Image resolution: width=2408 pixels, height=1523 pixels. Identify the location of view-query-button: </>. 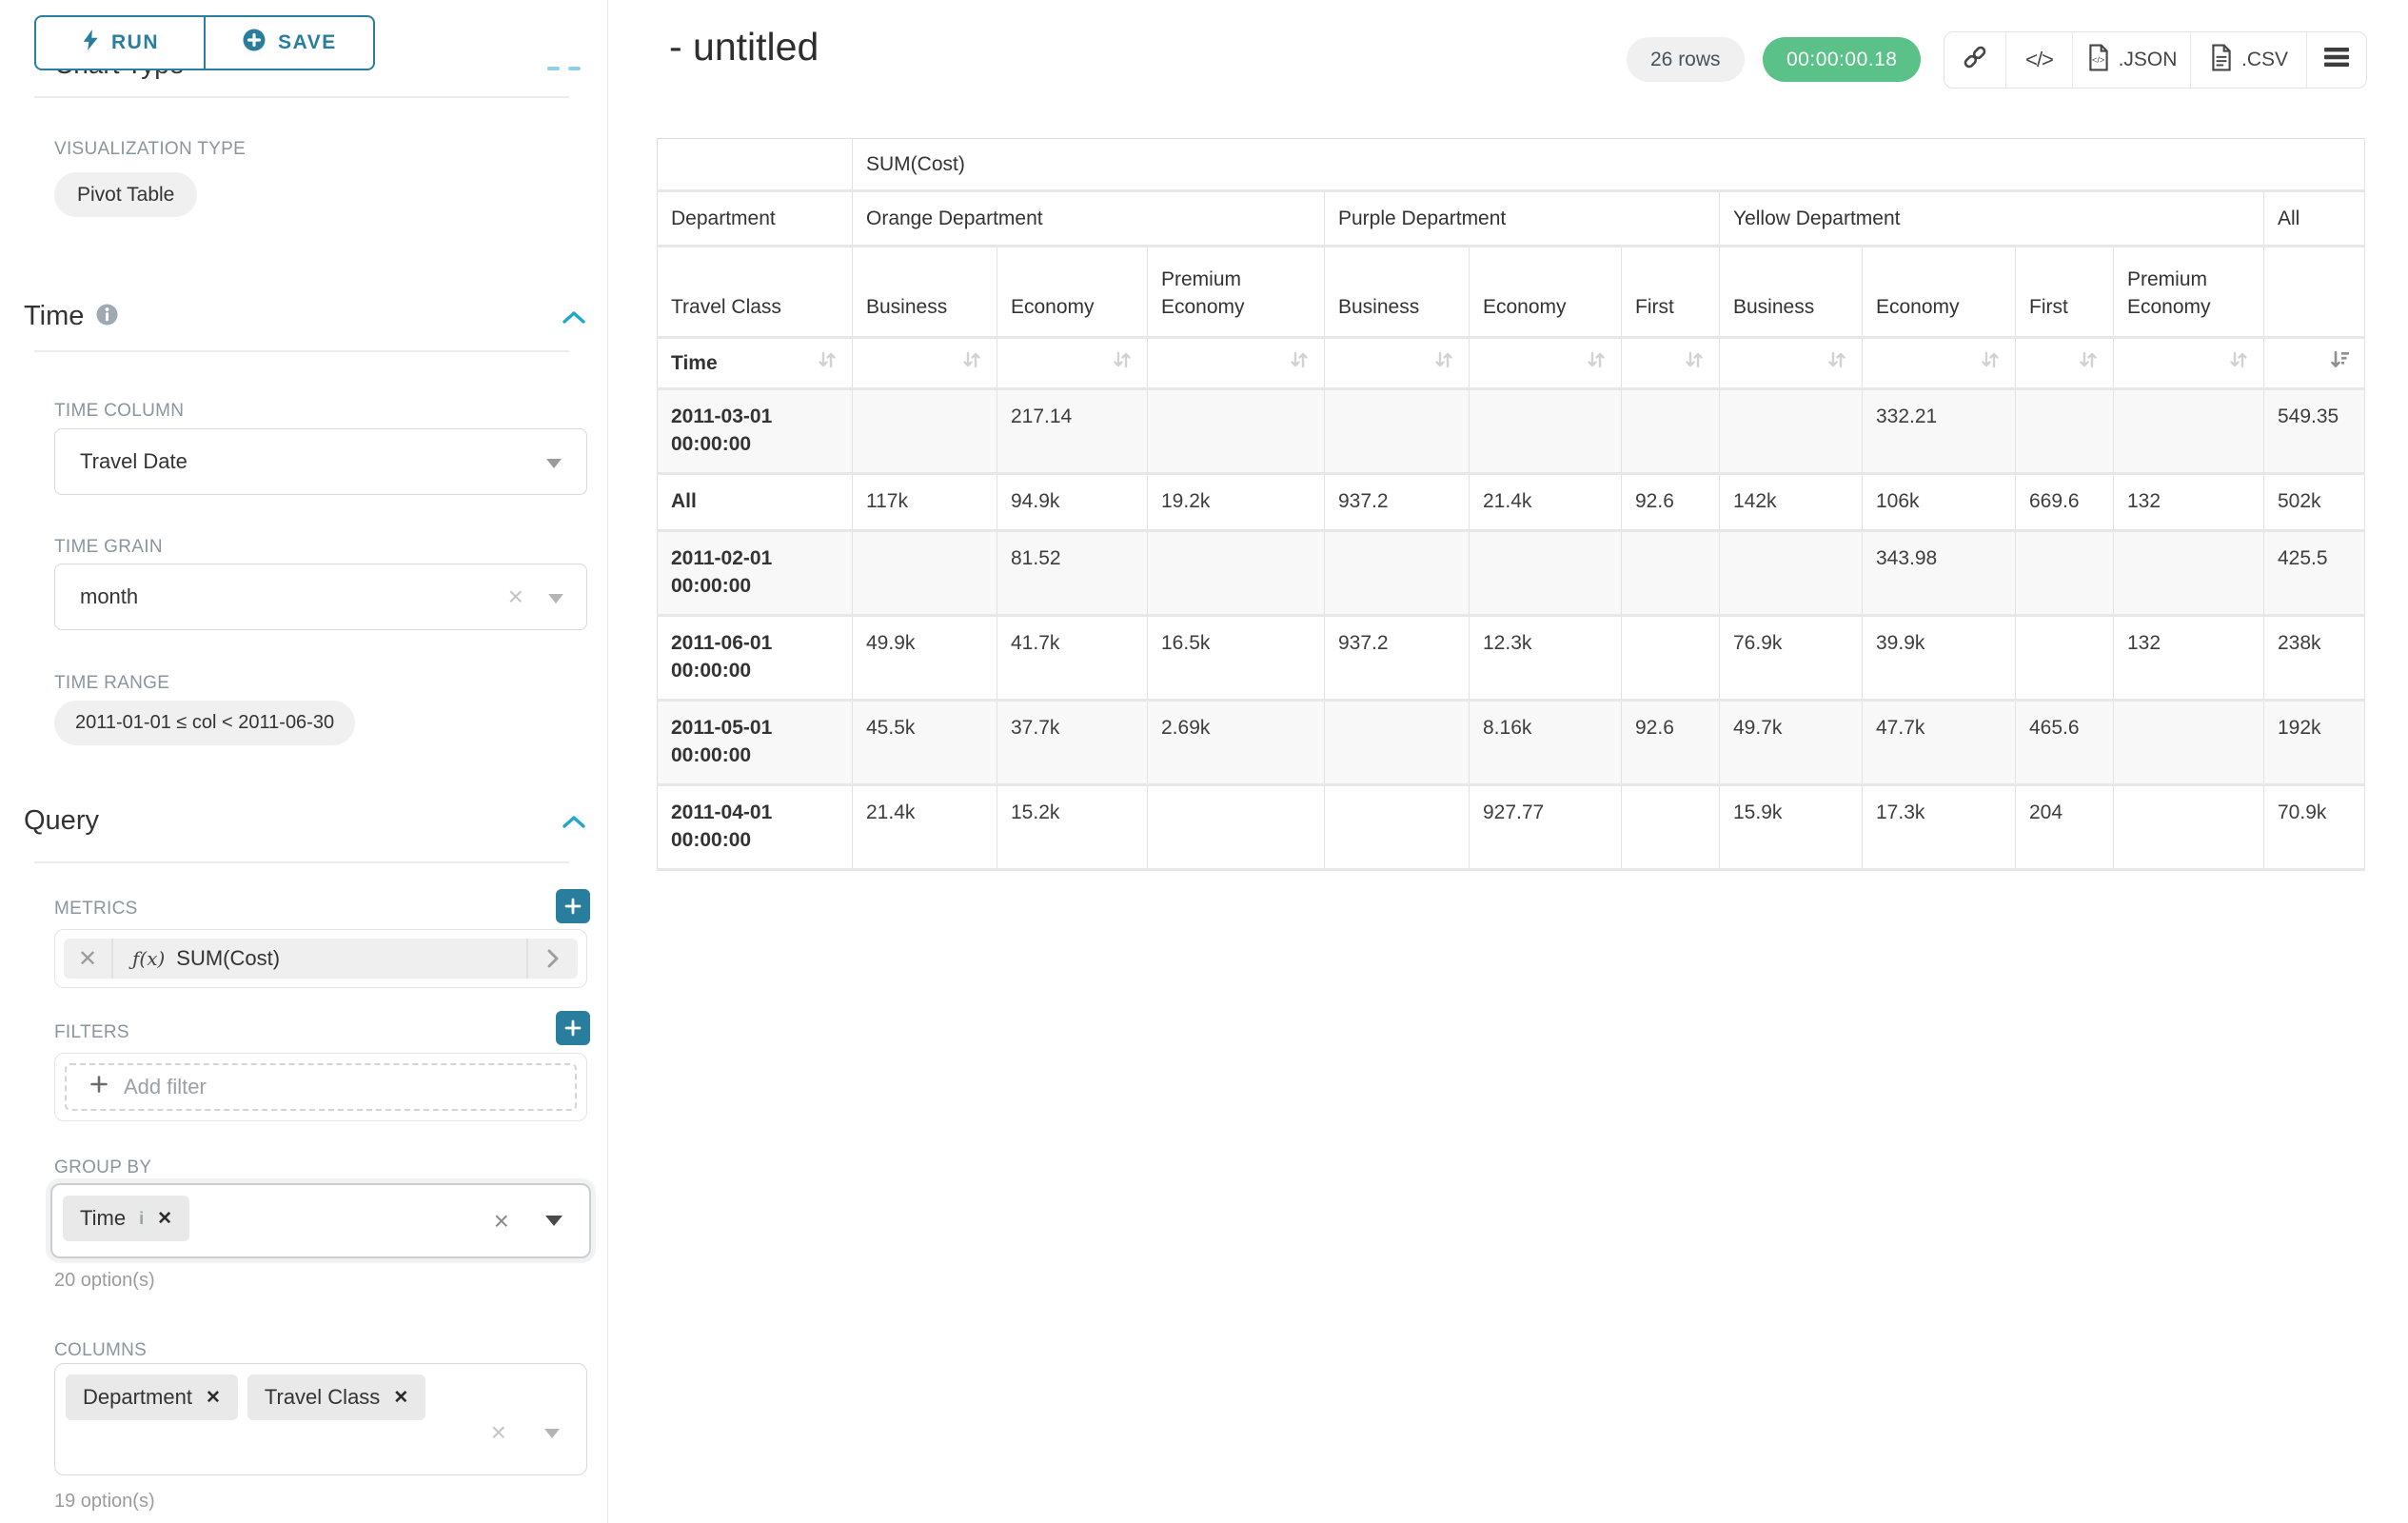
(2038, 60).